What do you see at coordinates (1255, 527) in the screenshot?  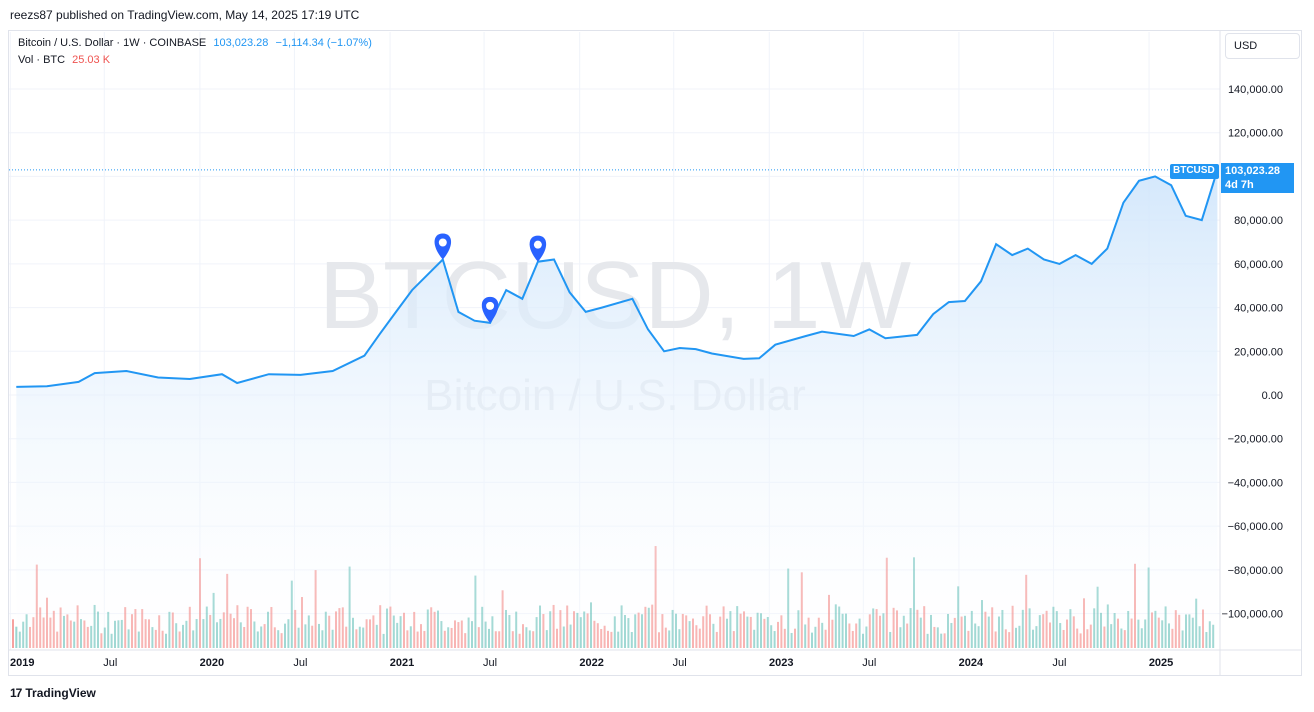 I see `y-tick-label: −60,000.00` at bounding box center [1255, 527].